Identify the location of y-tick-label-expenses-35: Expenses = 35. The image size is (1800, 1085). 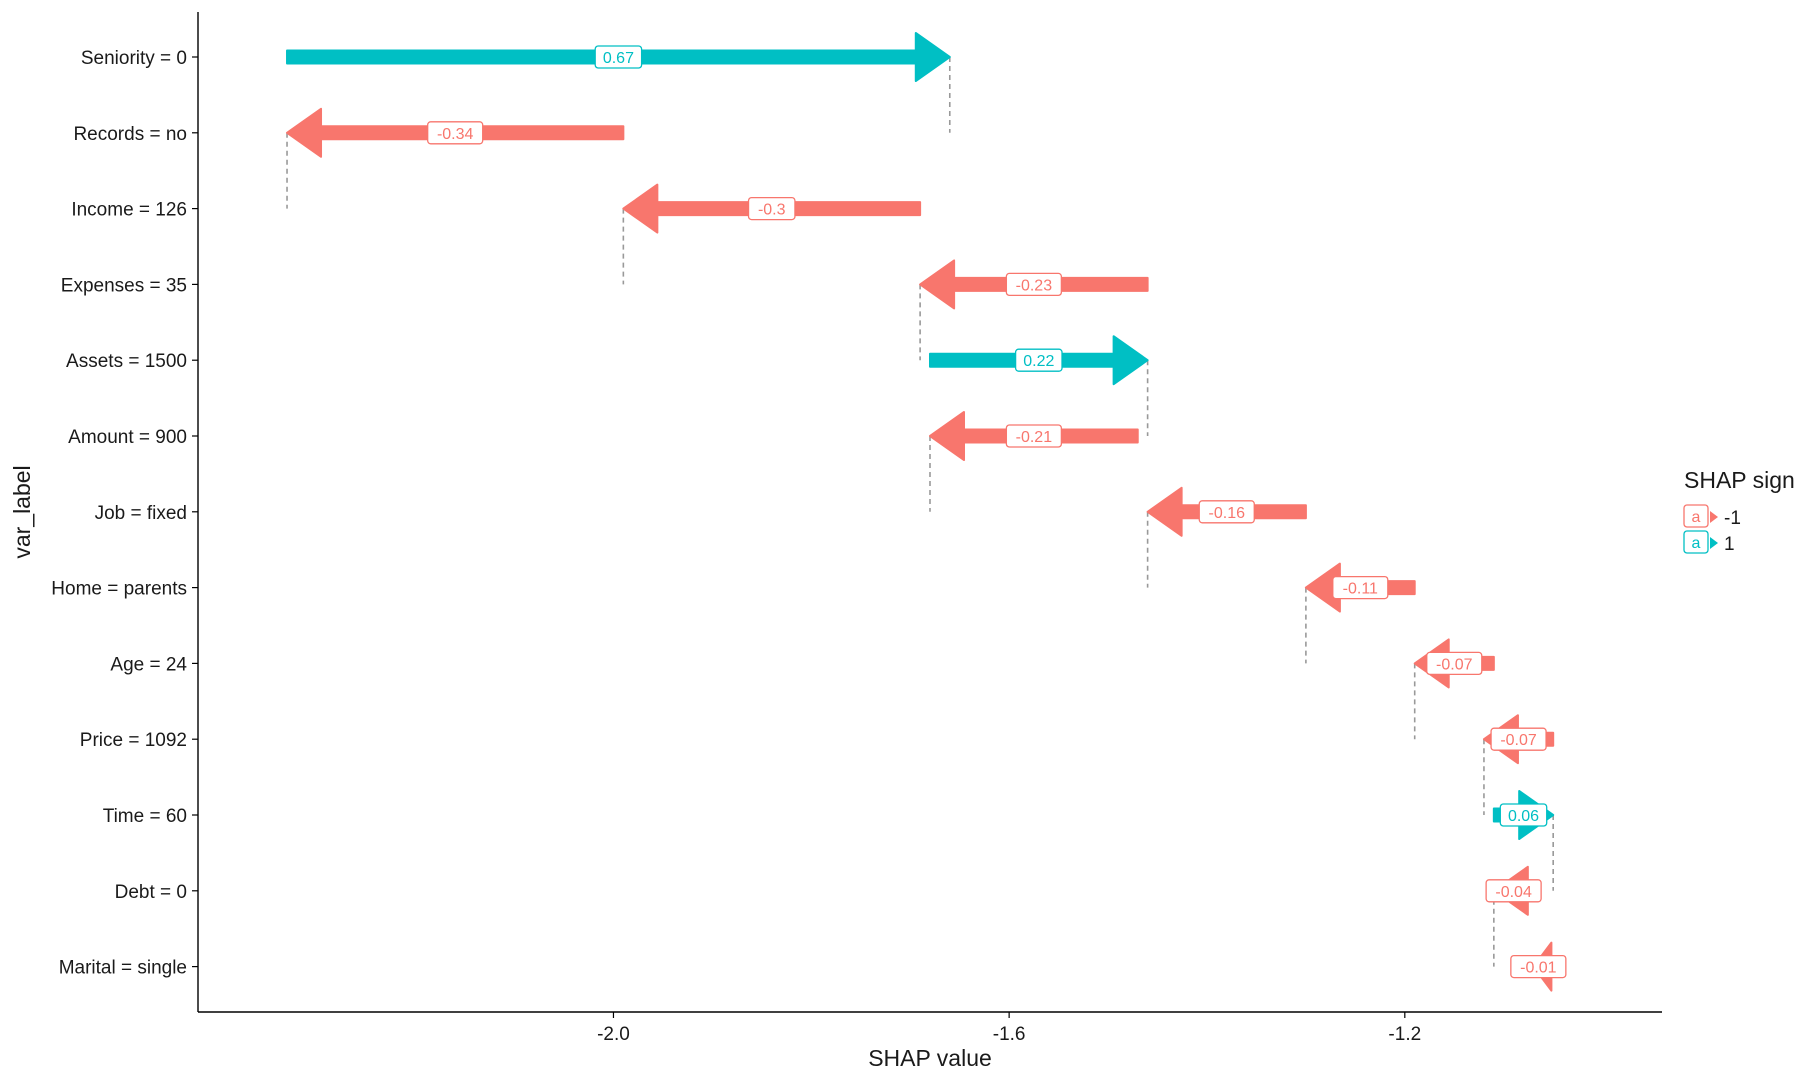
(124, 285).